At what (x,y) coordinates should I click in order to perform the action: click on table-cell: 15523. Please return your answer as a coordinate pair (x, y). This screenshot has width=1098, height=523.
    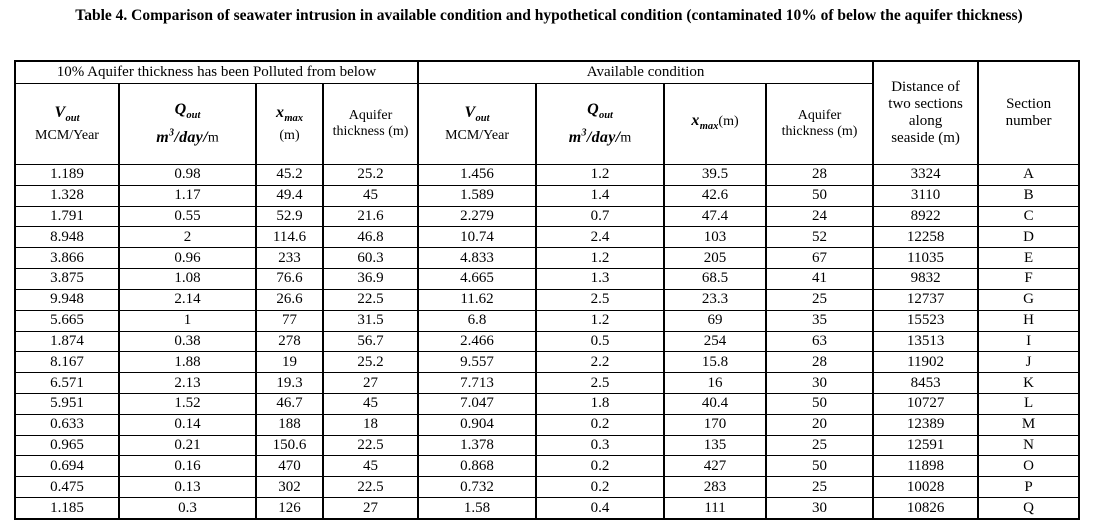
    Looking at the image, I should click on (926, 320).